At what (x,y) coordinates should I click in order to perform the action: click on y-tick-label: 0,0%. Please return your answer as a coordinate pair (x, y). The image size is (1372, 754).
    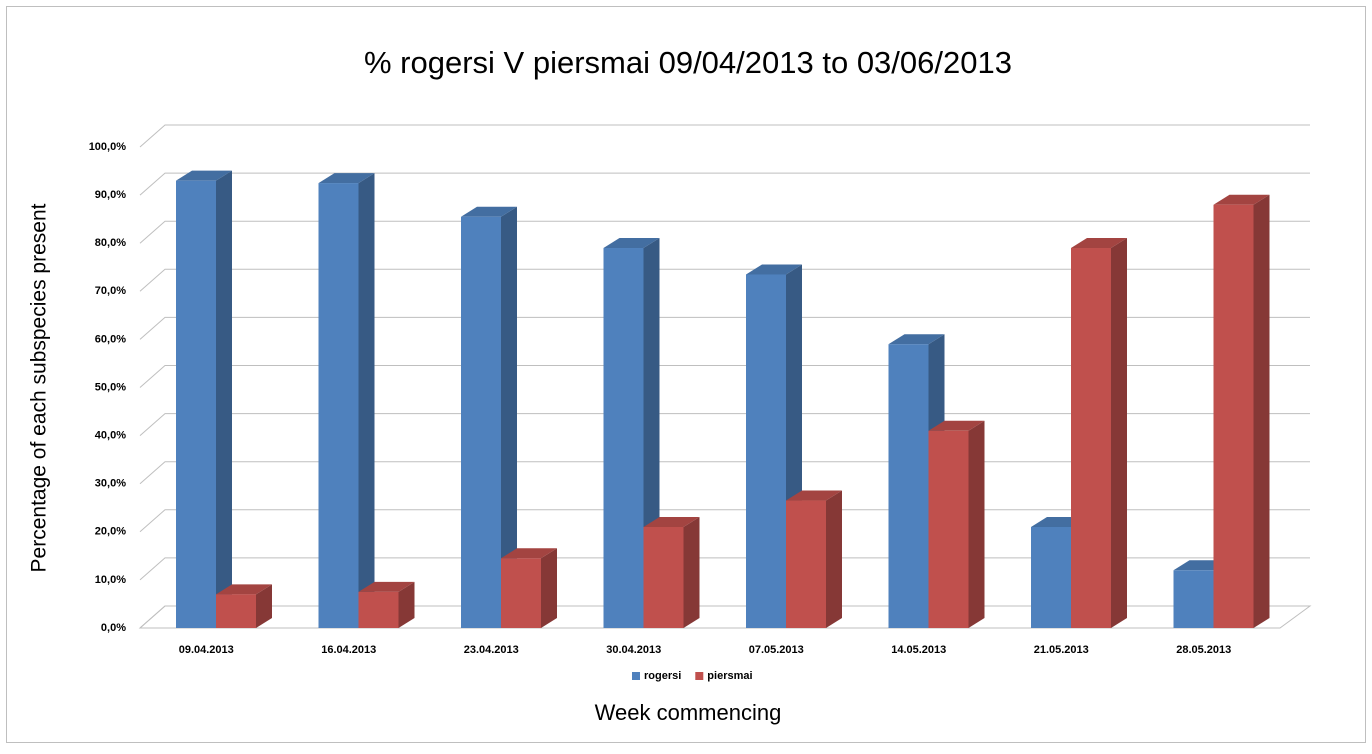
    Looking at the image, I should click on (113, 628).